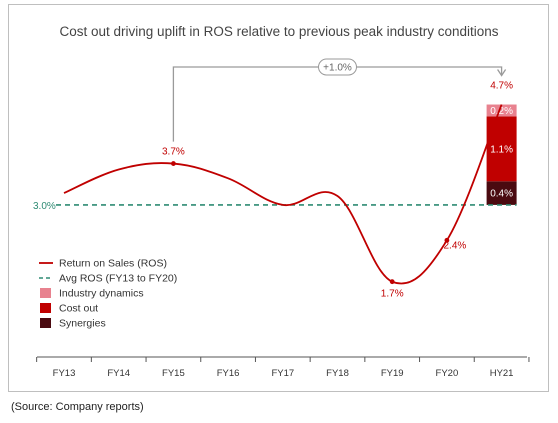  What do you see at coordinates (282, 373) in the screenshot?
I see `x-tick-label-fy17: FY17` at bounding box center [282, 373].